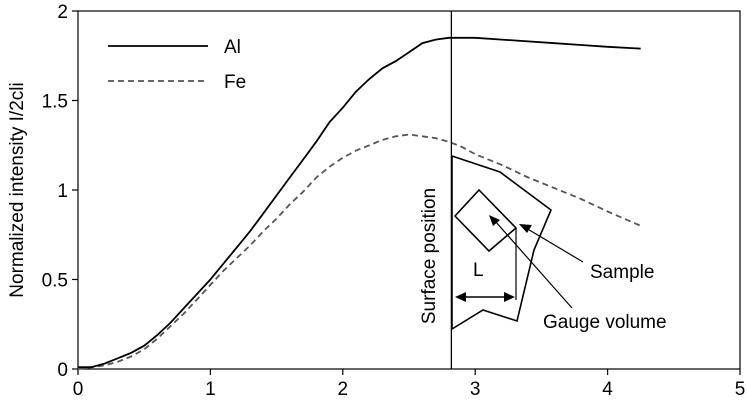 Image resolution: width=747 pixels, height=411 pixels. What do you see at coordinates (409, 384) in the screenshot?
I see `x-axis: 0 1 2 3 4 5` at bounding box center [409, 384].